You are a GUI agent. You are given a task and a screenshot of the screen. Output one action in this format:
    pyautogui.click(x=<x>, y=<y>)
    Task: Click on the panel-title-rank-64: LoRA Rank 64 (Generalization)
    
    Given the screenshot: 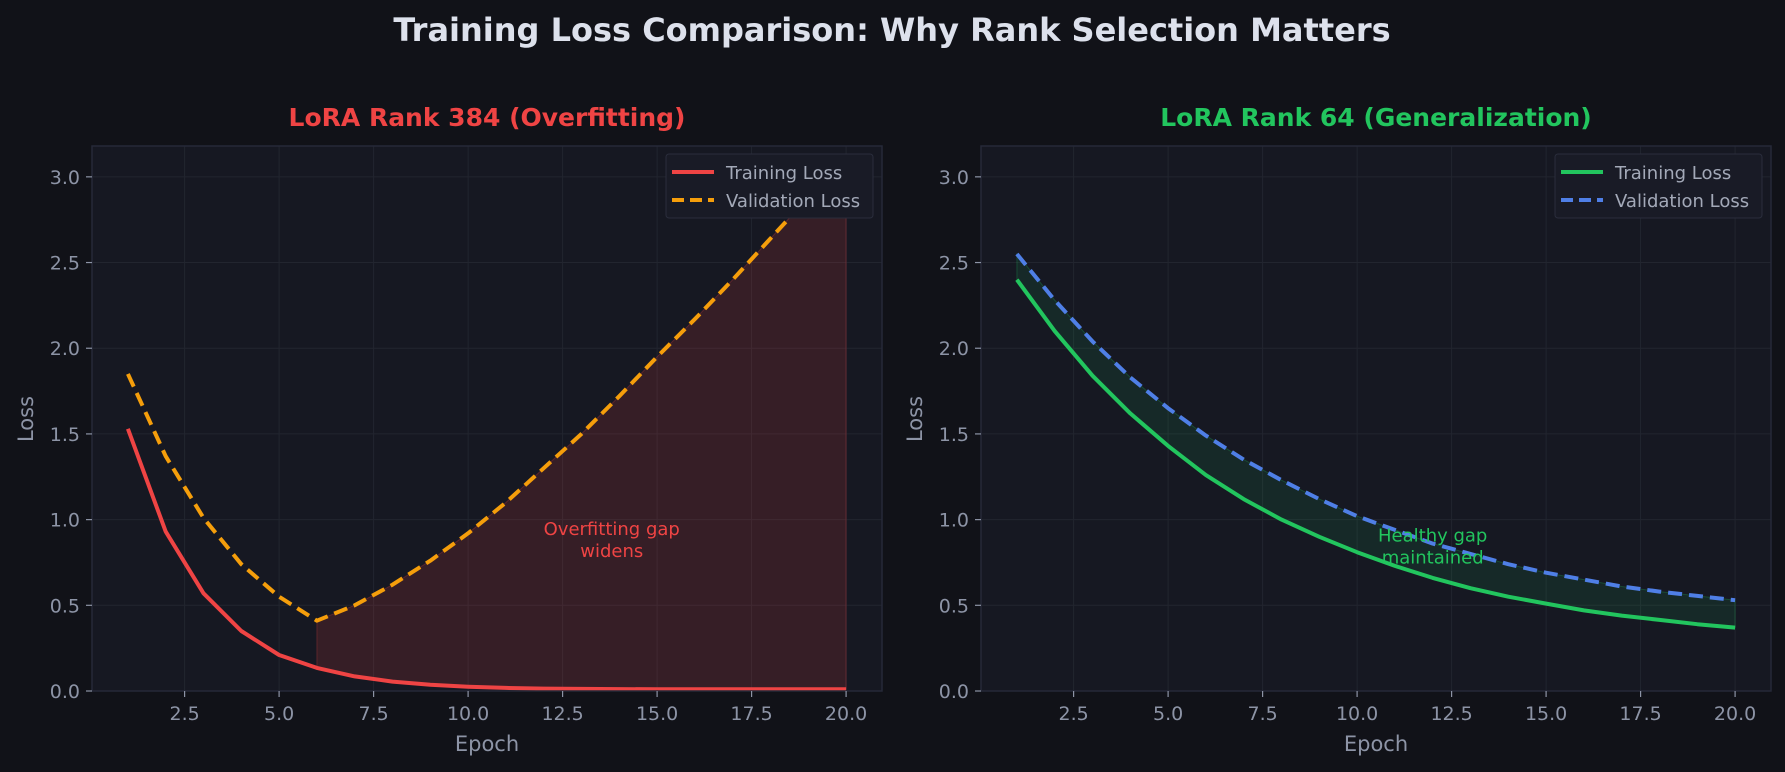 What is the action you would take?
    pyautogui.click(x=1375, y=117)
    